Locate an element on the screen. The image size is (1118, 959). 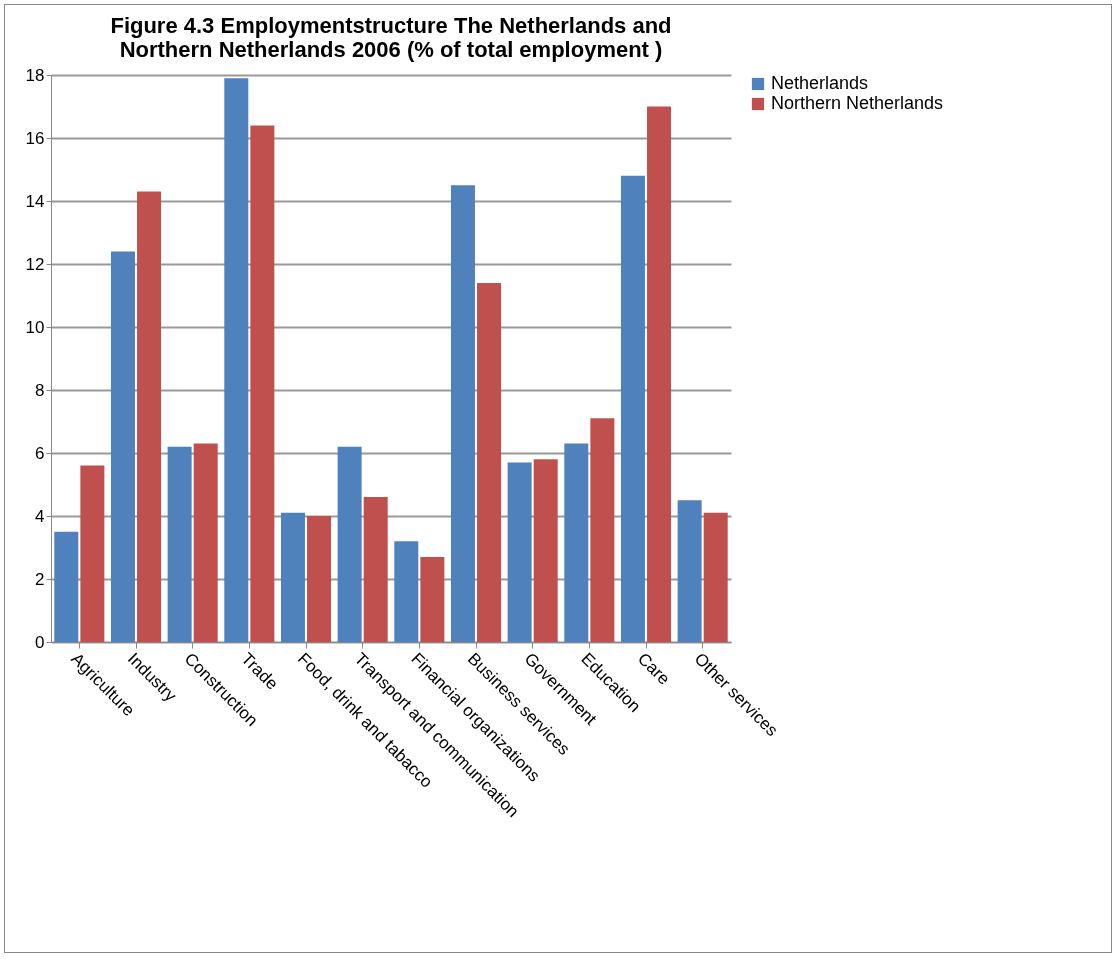
legend-label: Northern Netherlands is located at coordinates (857, 103).